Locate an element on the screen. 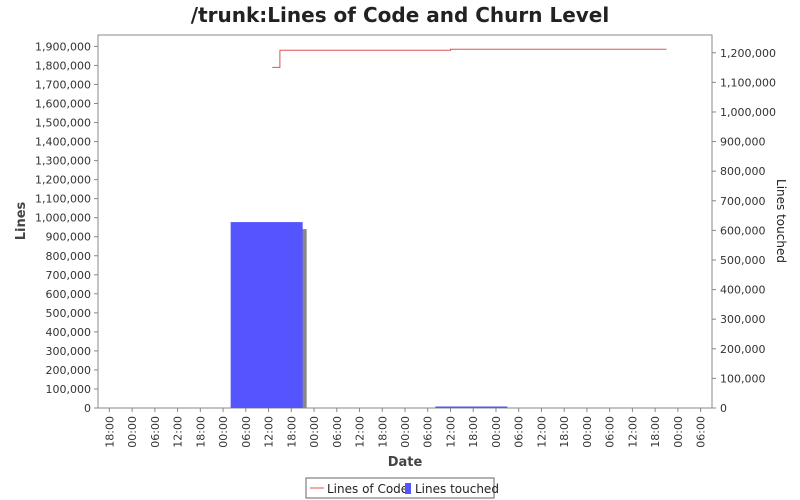  legend-label-lines-touched: Lines touched is located at coordinates (457, 489).